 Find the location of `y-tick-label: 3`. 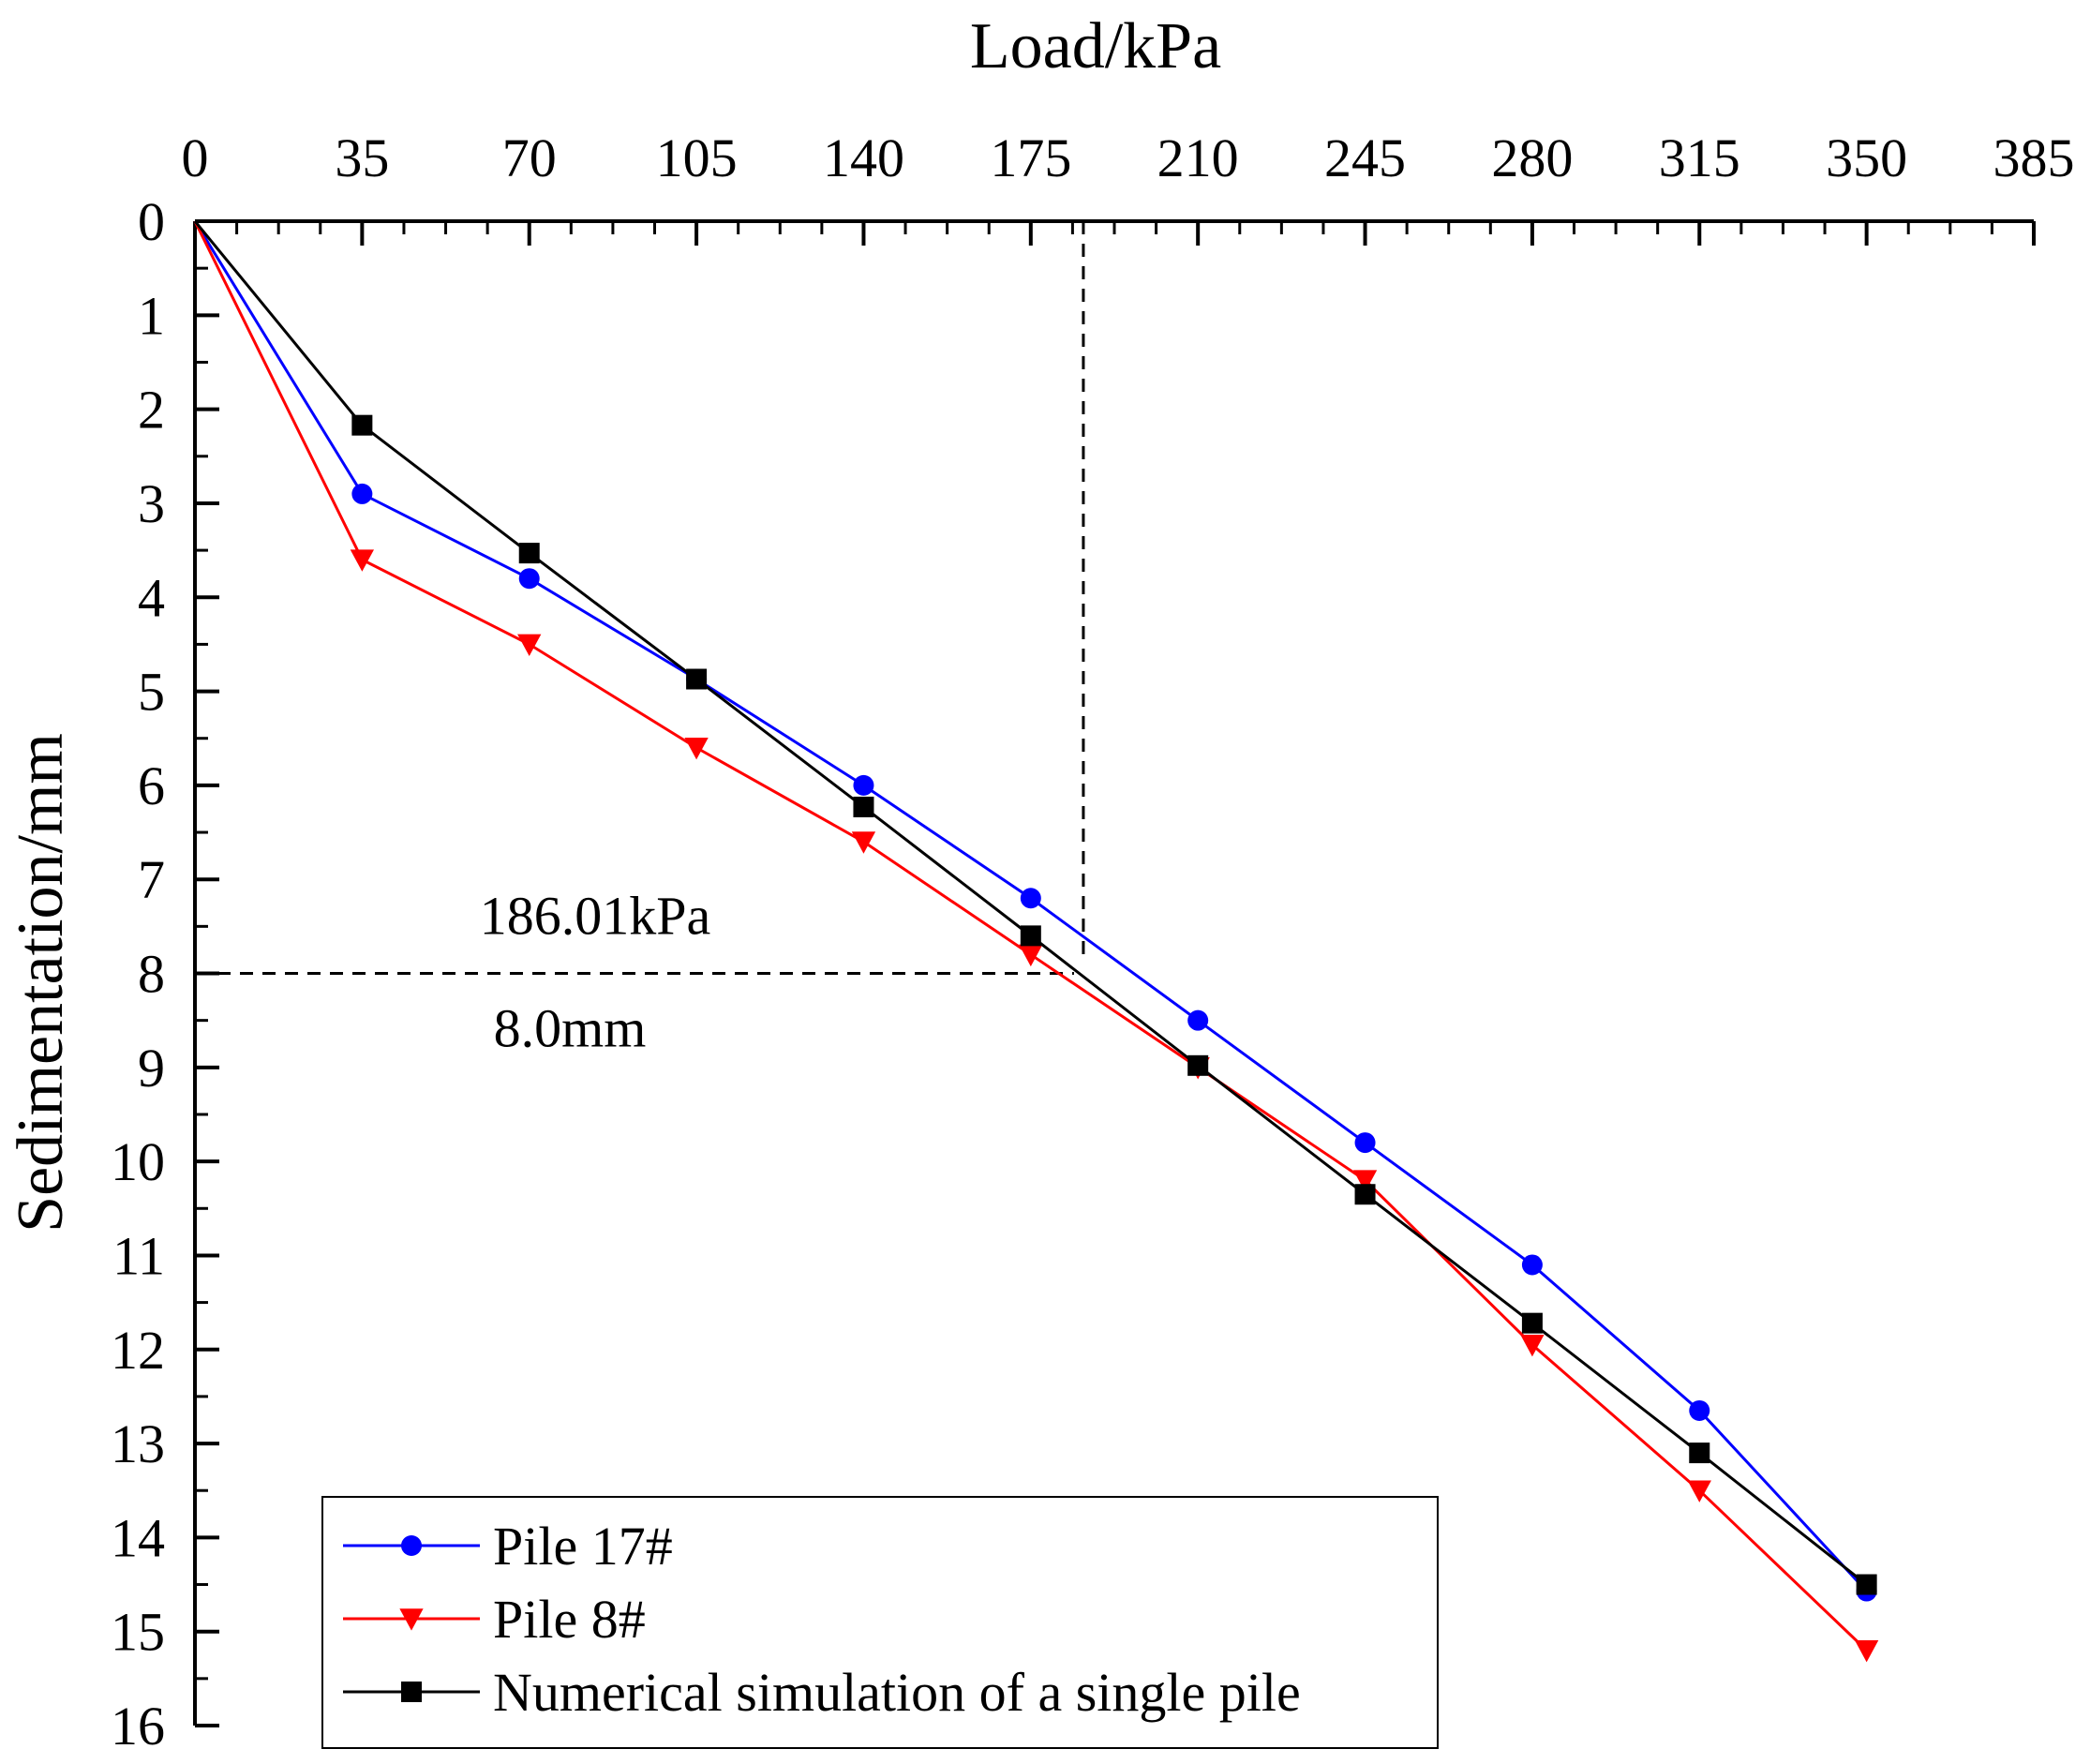

y-tick-label: 3 is located at coordinates (151, 503).